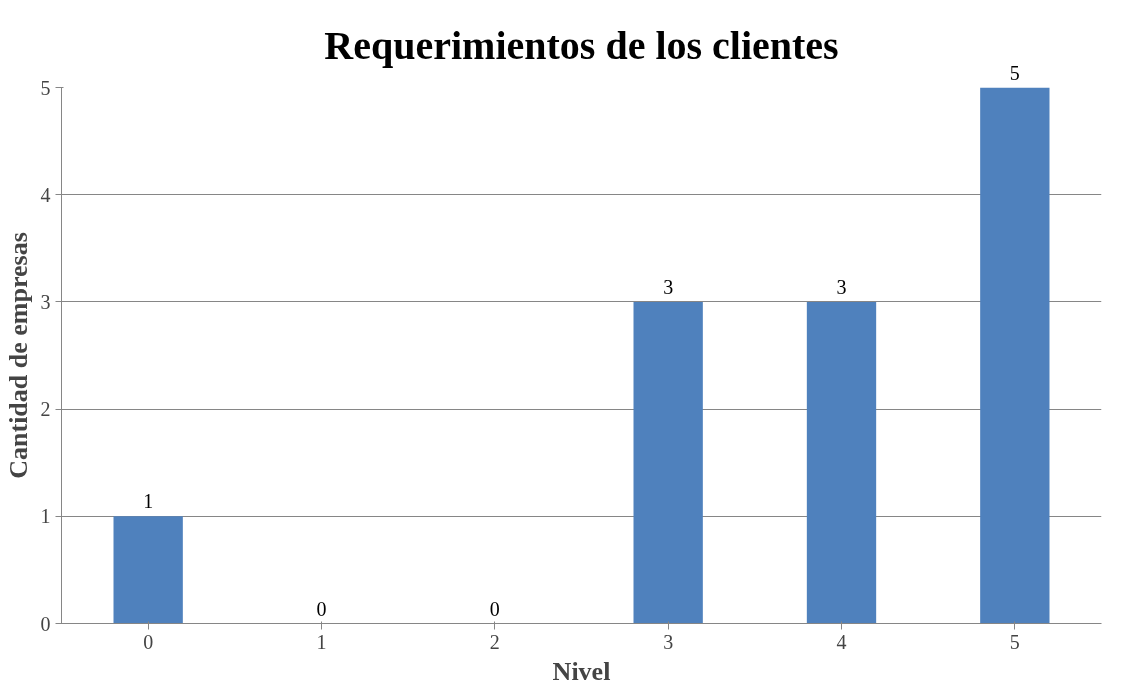  I want to click on x-tick-label: 1, so click(321, 641).